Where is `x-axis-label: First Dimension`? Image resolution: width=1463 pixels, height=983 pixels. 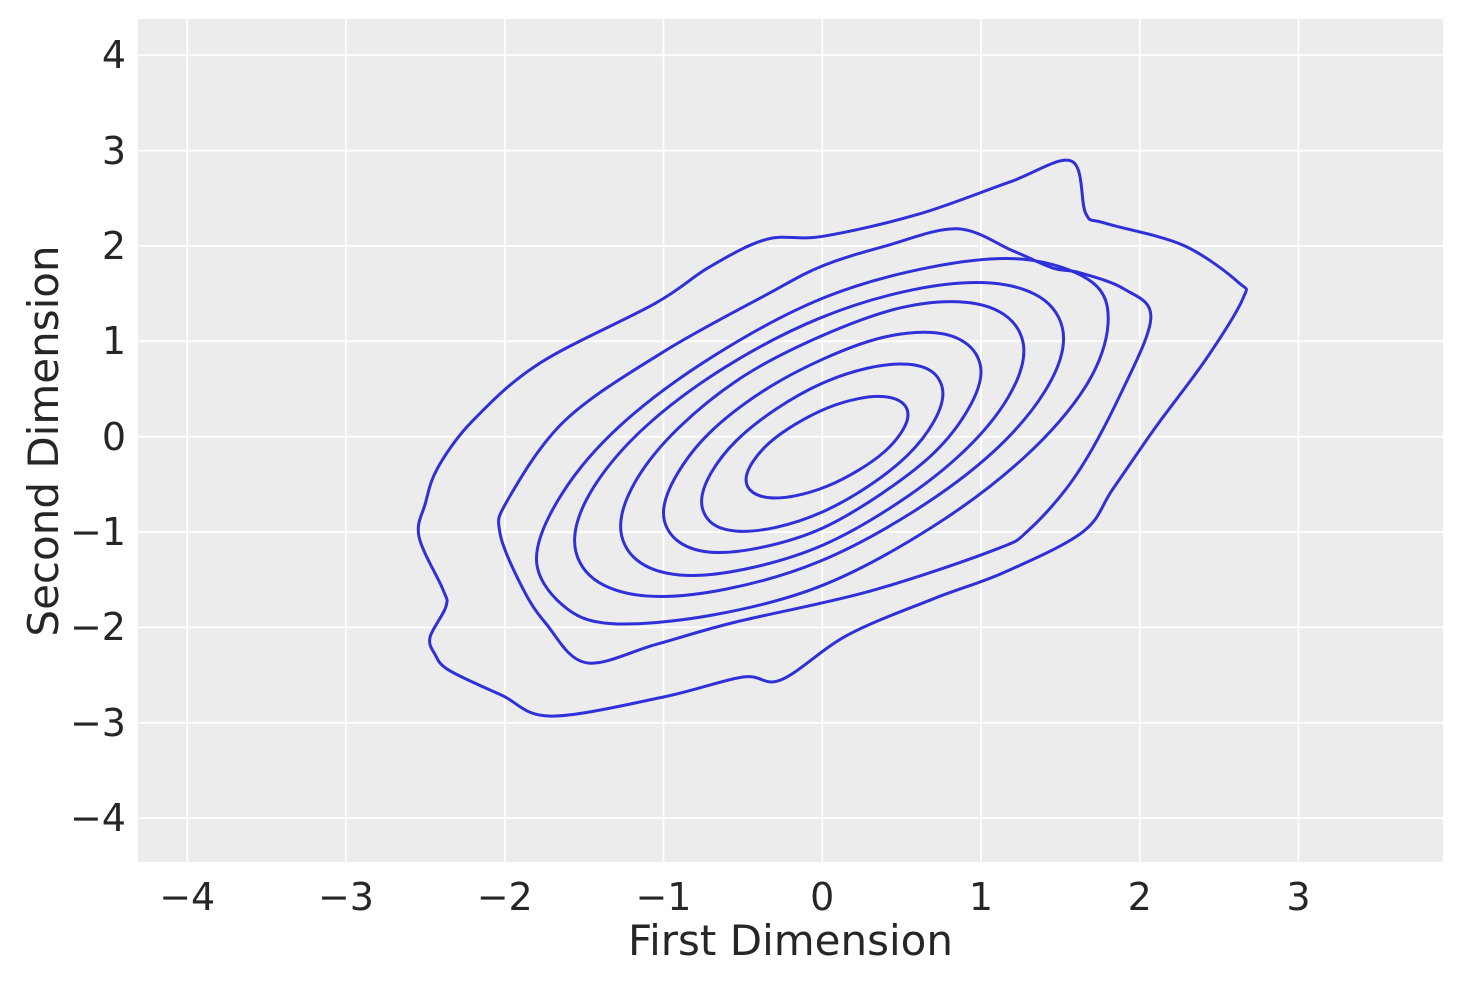
x-axis-label: First Dimension is located at coordinates (790, 940).